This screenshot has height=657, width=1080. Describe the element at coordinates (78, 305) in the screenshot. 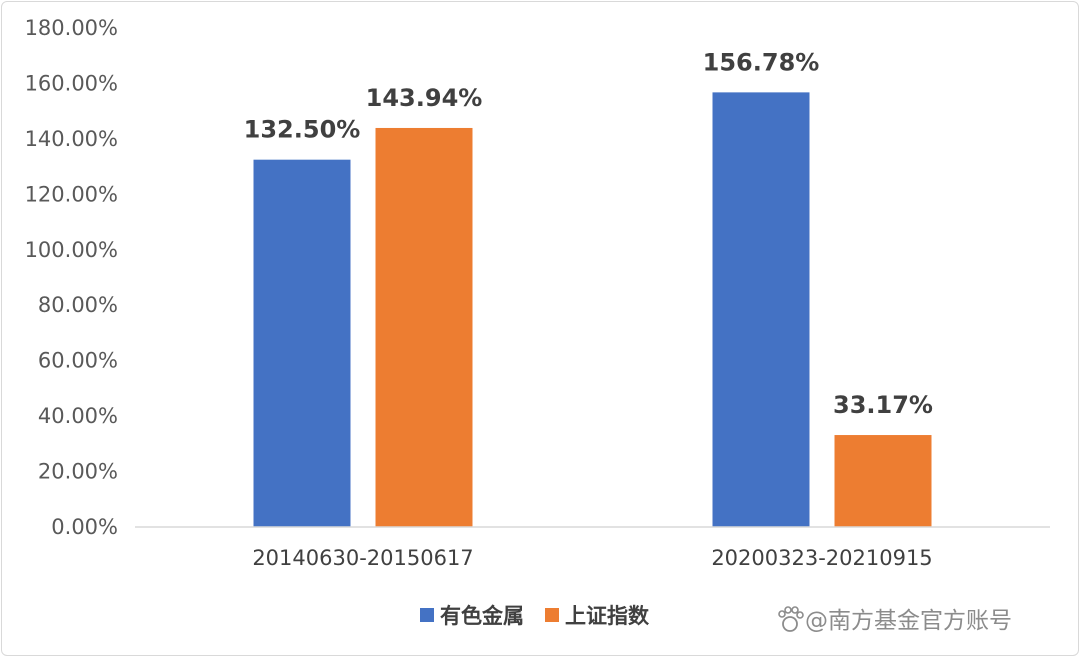

I see `y-tick-label: 80.00%` at that location.